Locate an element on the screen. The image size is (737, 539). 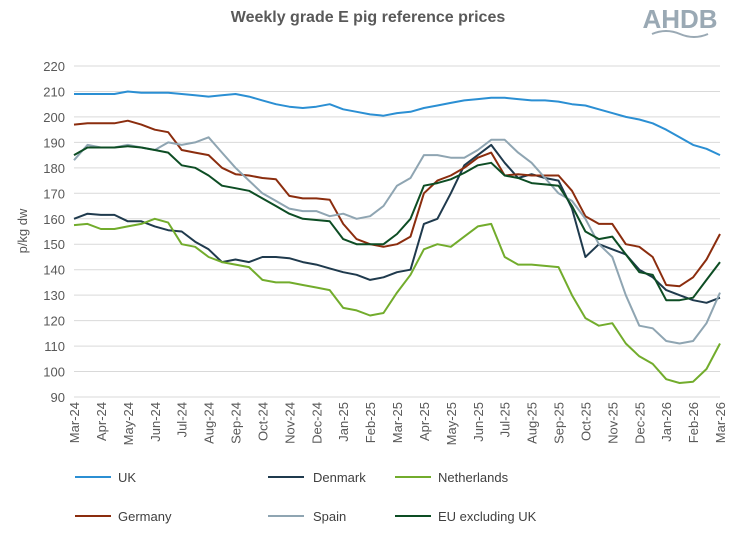
x-tick-label: Sep-24 is located at coordinates (236, 423).